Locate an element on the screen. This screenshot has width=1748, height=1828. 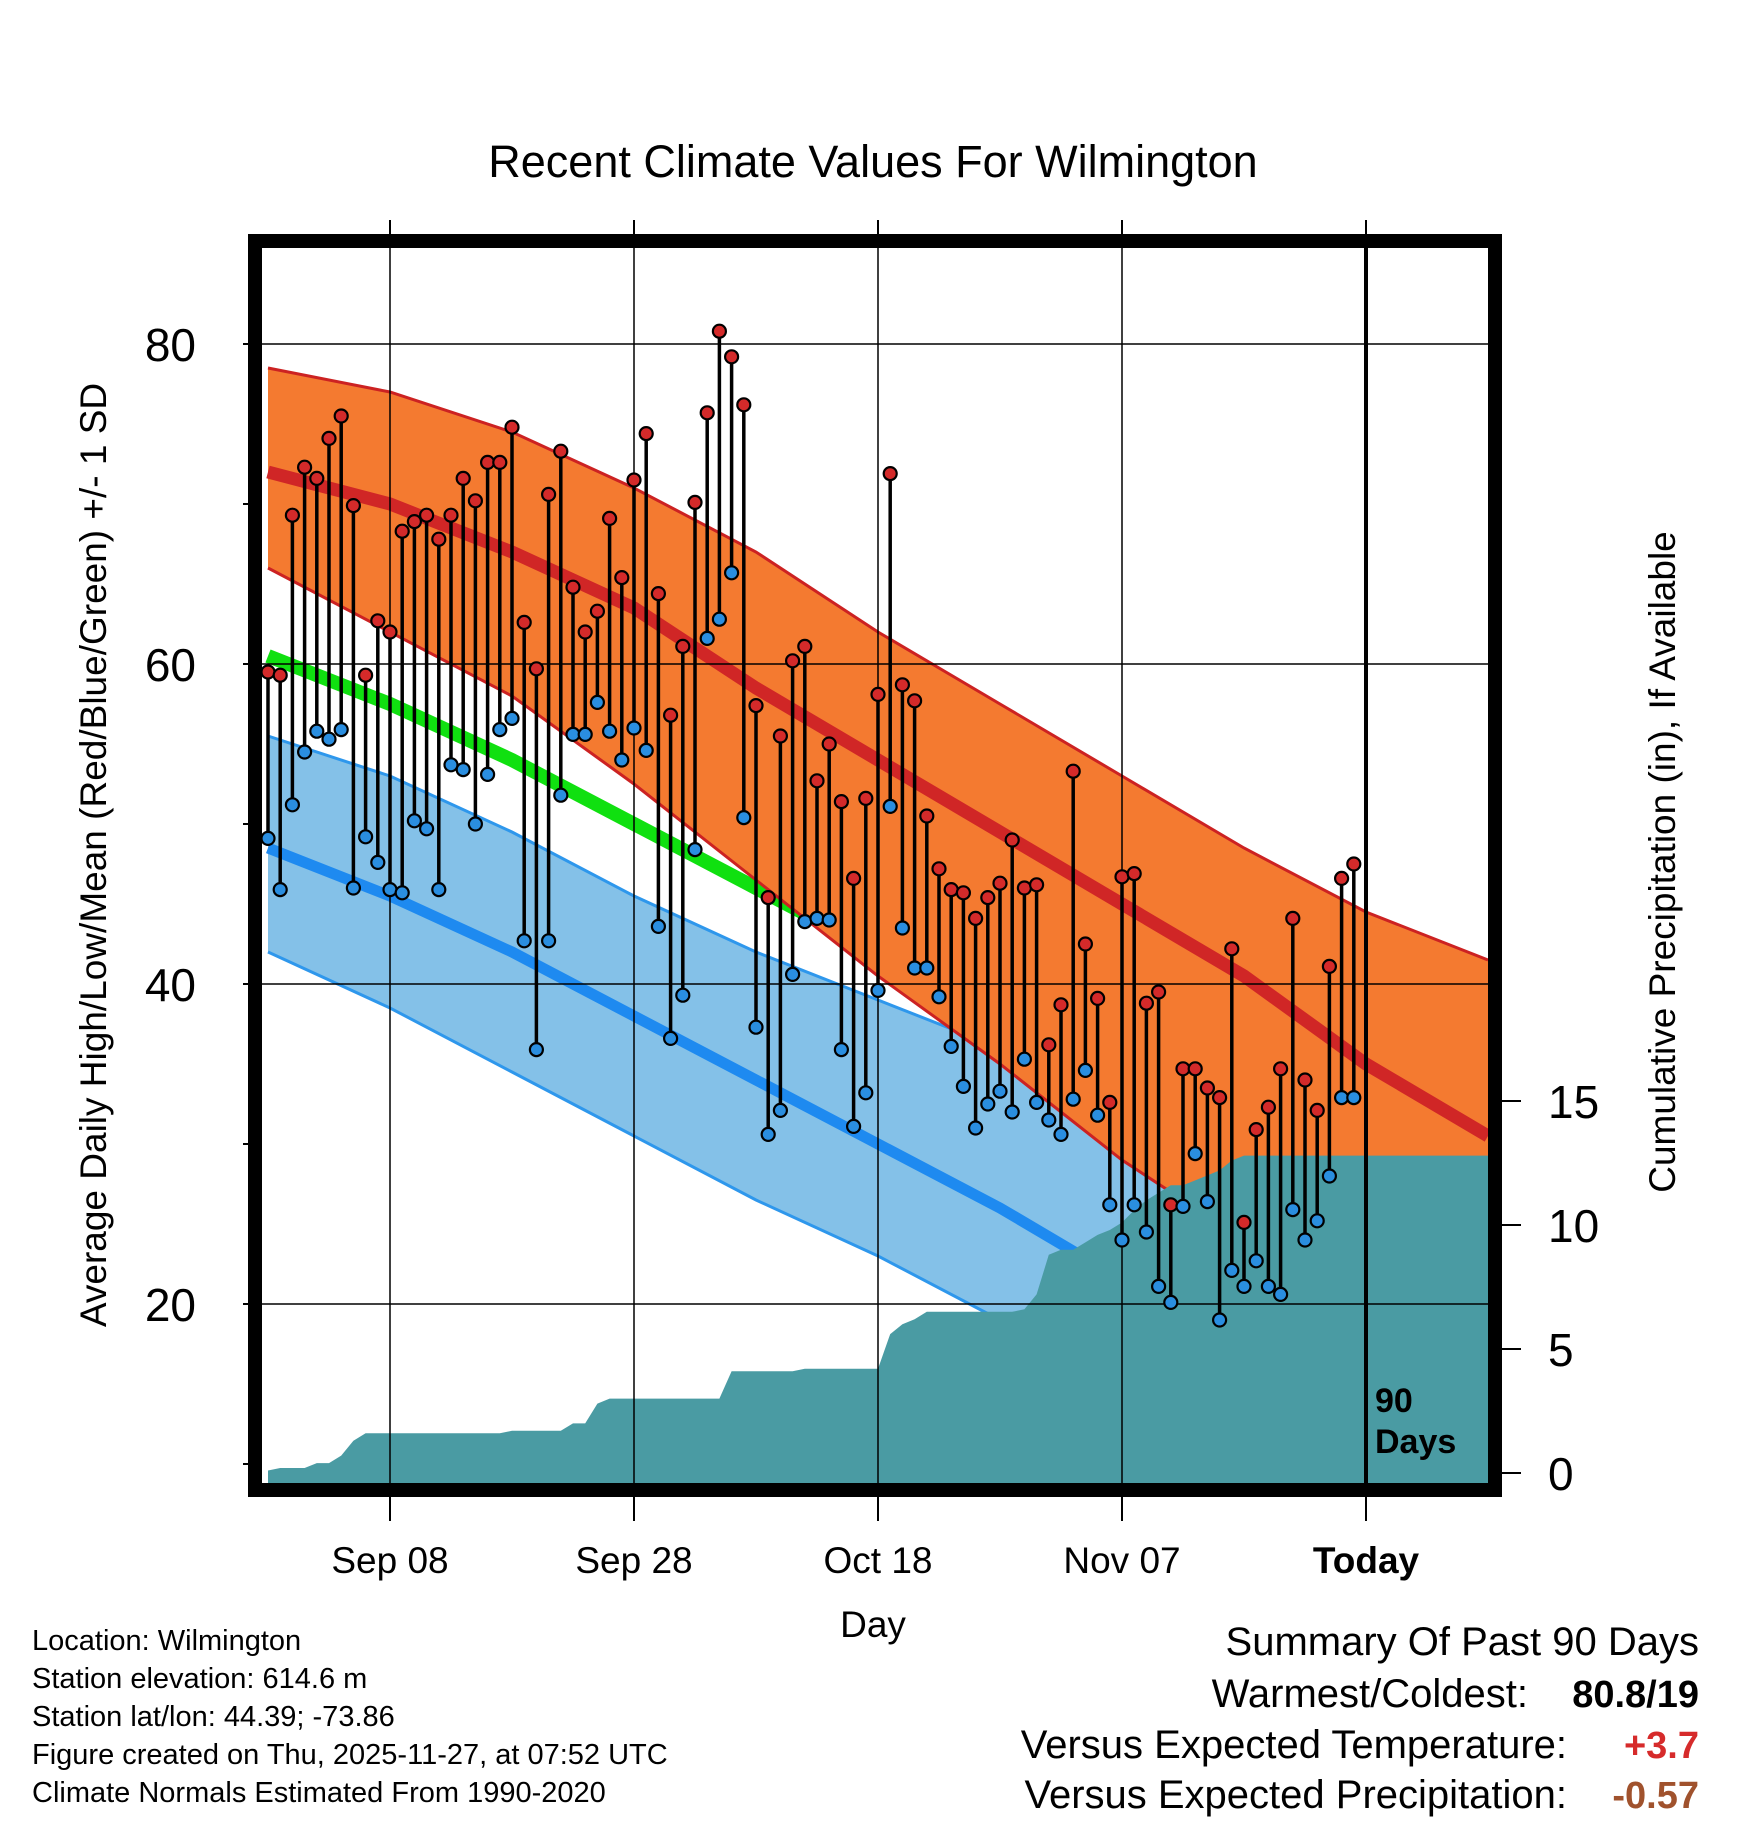
y-tick-label: 60 is located at coordinates (170, 665).